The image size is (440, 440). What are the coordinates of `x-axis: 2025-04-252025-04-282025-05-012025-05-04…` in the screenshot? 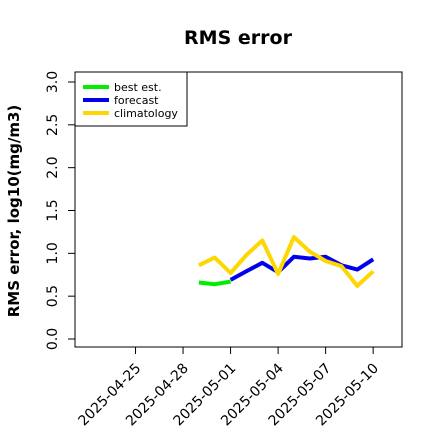 It's located at (229, 388).